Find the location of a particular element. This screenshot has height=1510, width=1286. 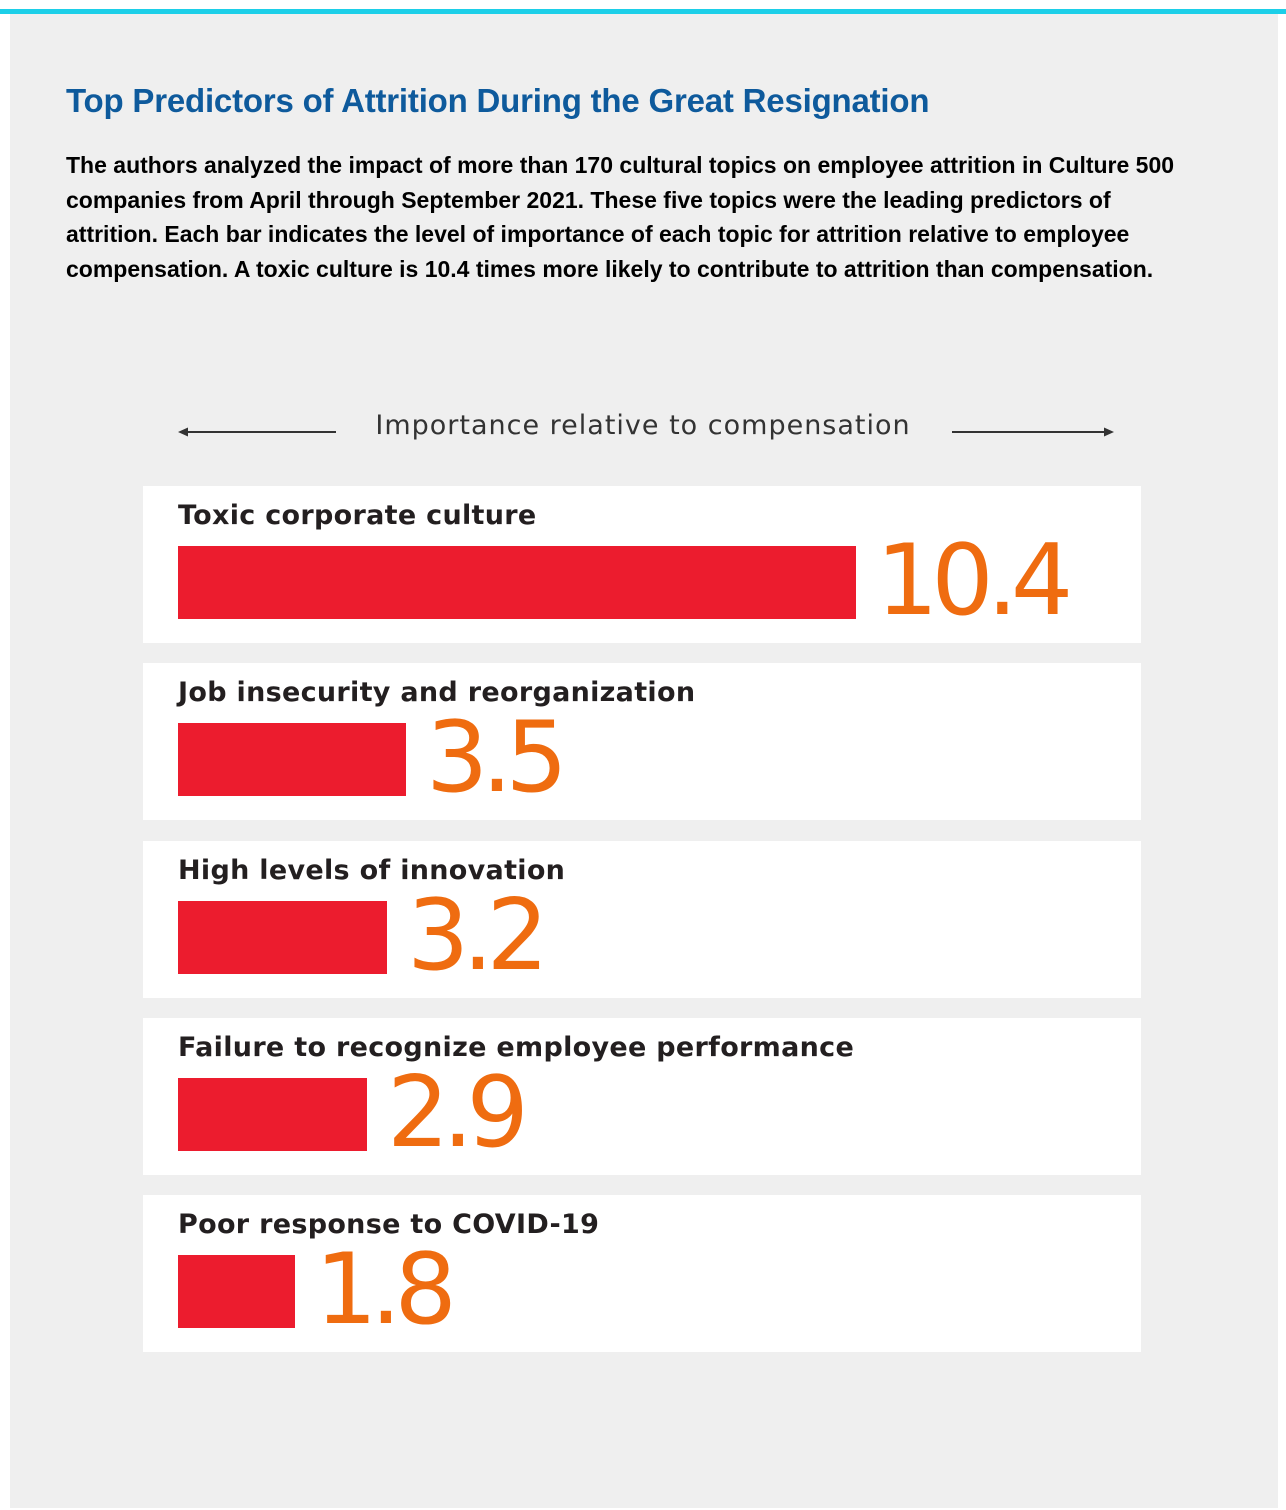

bar-label: Poor response to COVID-19 is located at coordinates (389, 1224).